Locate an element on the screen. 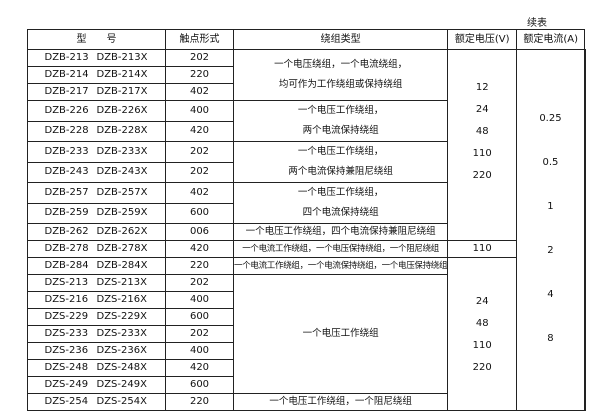 This screenshot has width=600, height=411. winding-cell: 一个电压工作绕组，一个阻尼绕组 is located at coordinates (340, 402).